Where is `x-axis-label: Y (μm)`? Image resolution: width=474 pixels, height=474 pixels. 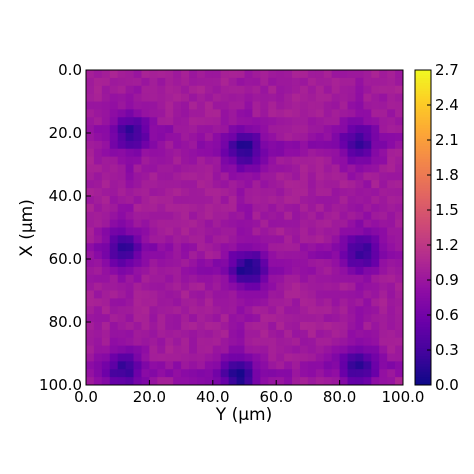
x-axis-label: Y (μm) is located at coordinates (243, 415).